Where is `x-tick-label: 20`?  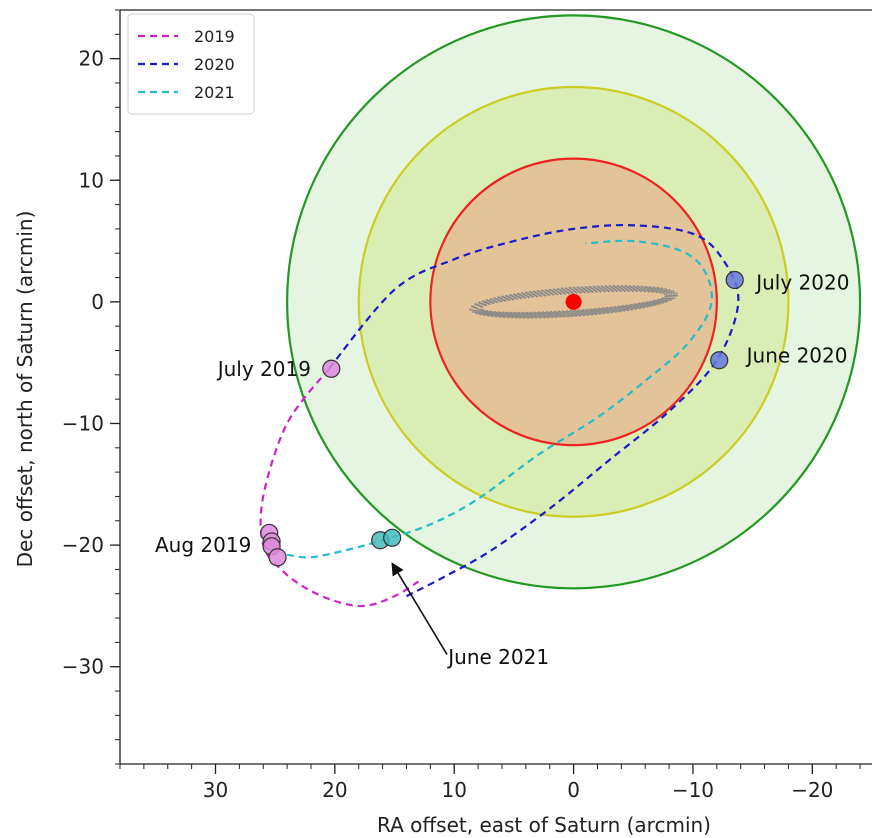
x-tick-label: 20 is located at coordinates (334, 790).